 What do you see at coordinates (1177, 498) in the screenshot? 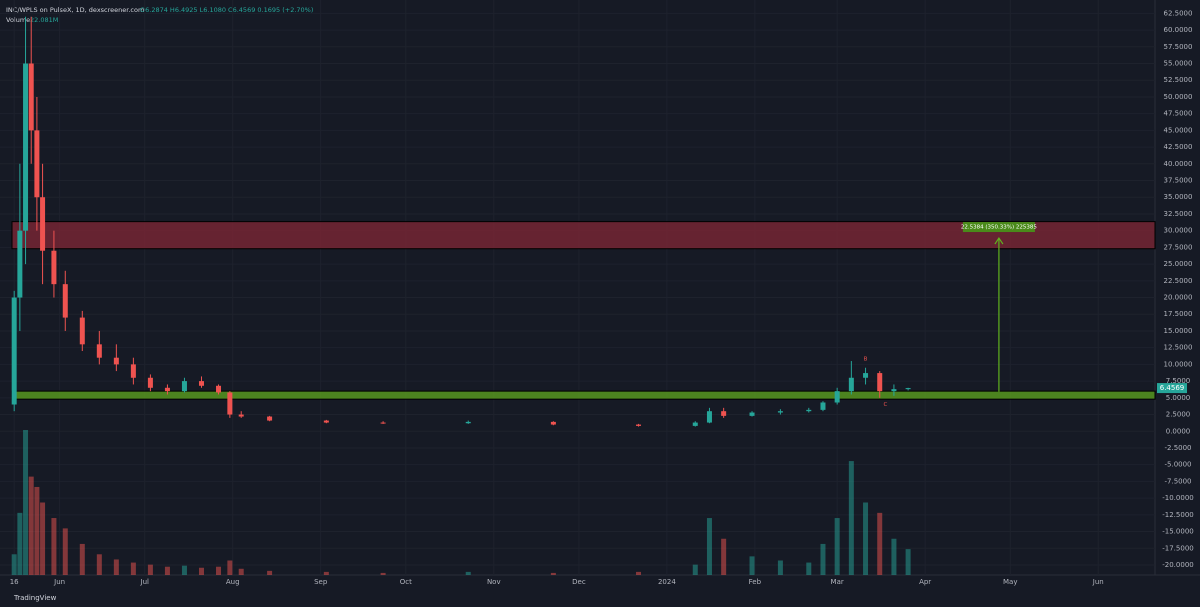
I see `y-tick-label: -10.0000` at bounding box center [1177, 498].